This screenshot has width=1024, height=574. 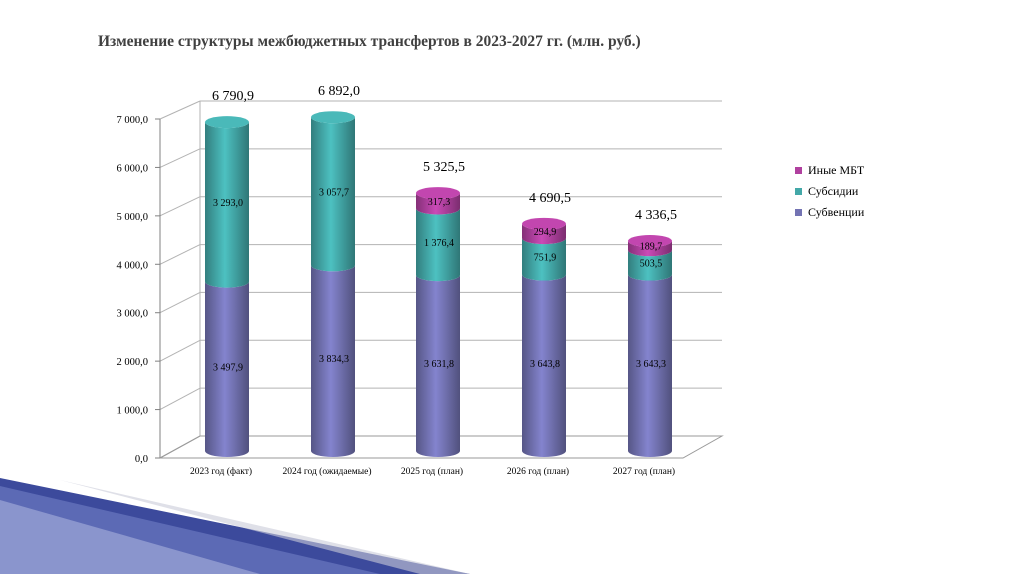 What do you see at coordinates (326, 471) in the screenshot?
I see `x-tick-label: 2024 год (ожидаемые)` at bounding box center [326, 471].